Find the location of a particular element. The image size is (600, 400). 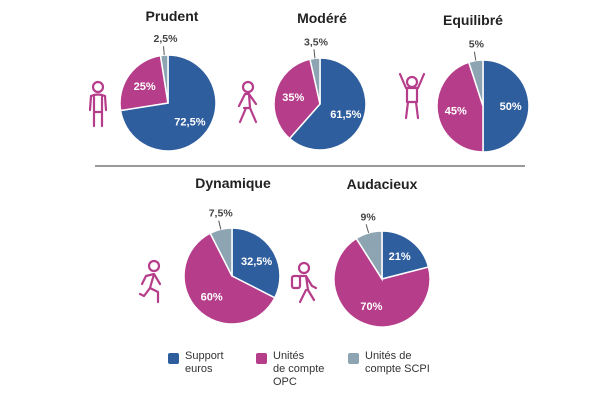

pie-title: Equilibré is located at coordinates (473, 20).